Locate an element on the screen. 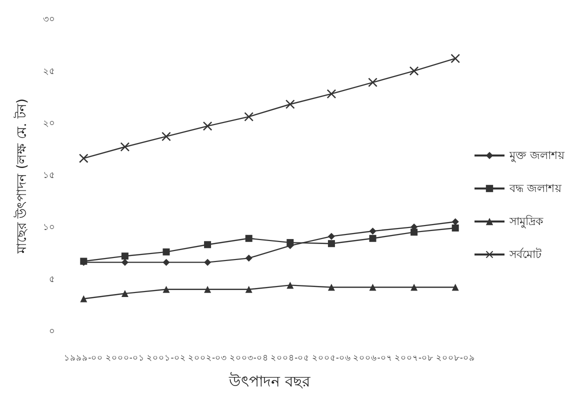 The width and height of the screenshot is (579, 410). x-tick-label: ১৯৯৯-০০ is located at coordinates (84, 359).